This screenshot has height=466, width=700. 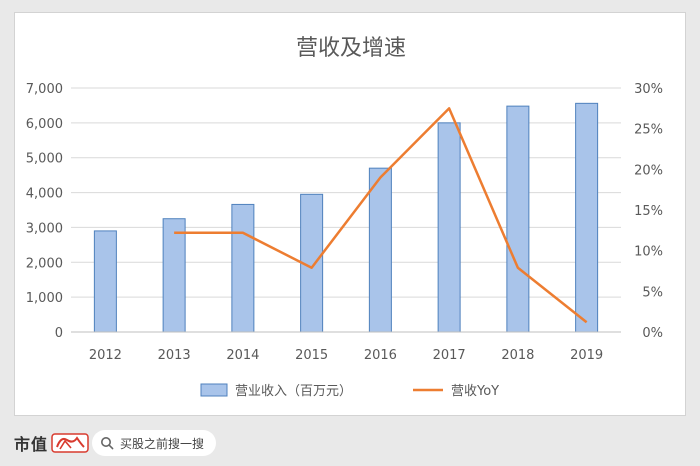 What do you see at coordinates (652, 292) in the screenshot?
I see `right-tick-label: 5%` at bounding box center [652, 292].